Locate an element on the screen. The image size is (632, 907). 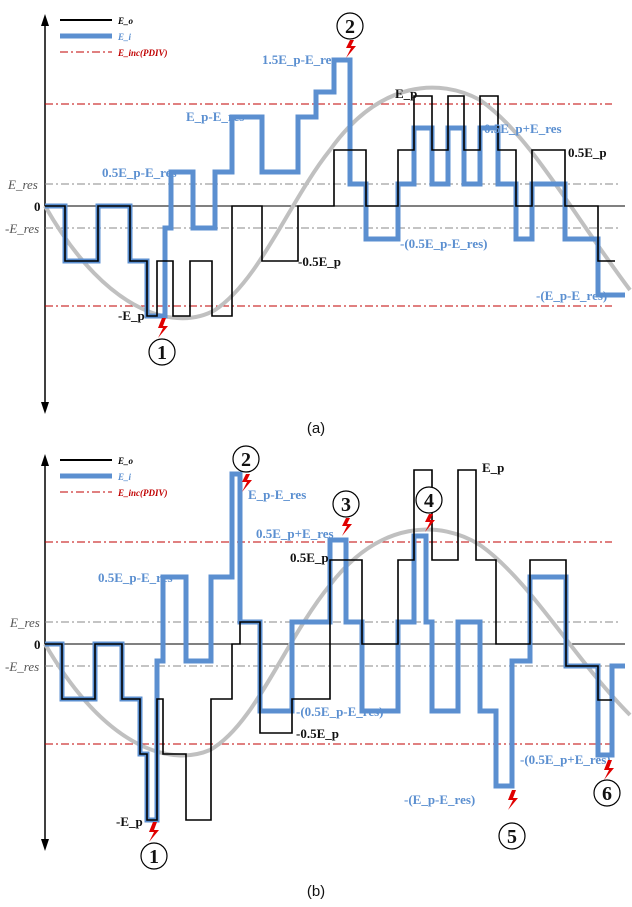
panel-b-label-ep-eres: E_p-E_res is located at coordinates (277, 494).